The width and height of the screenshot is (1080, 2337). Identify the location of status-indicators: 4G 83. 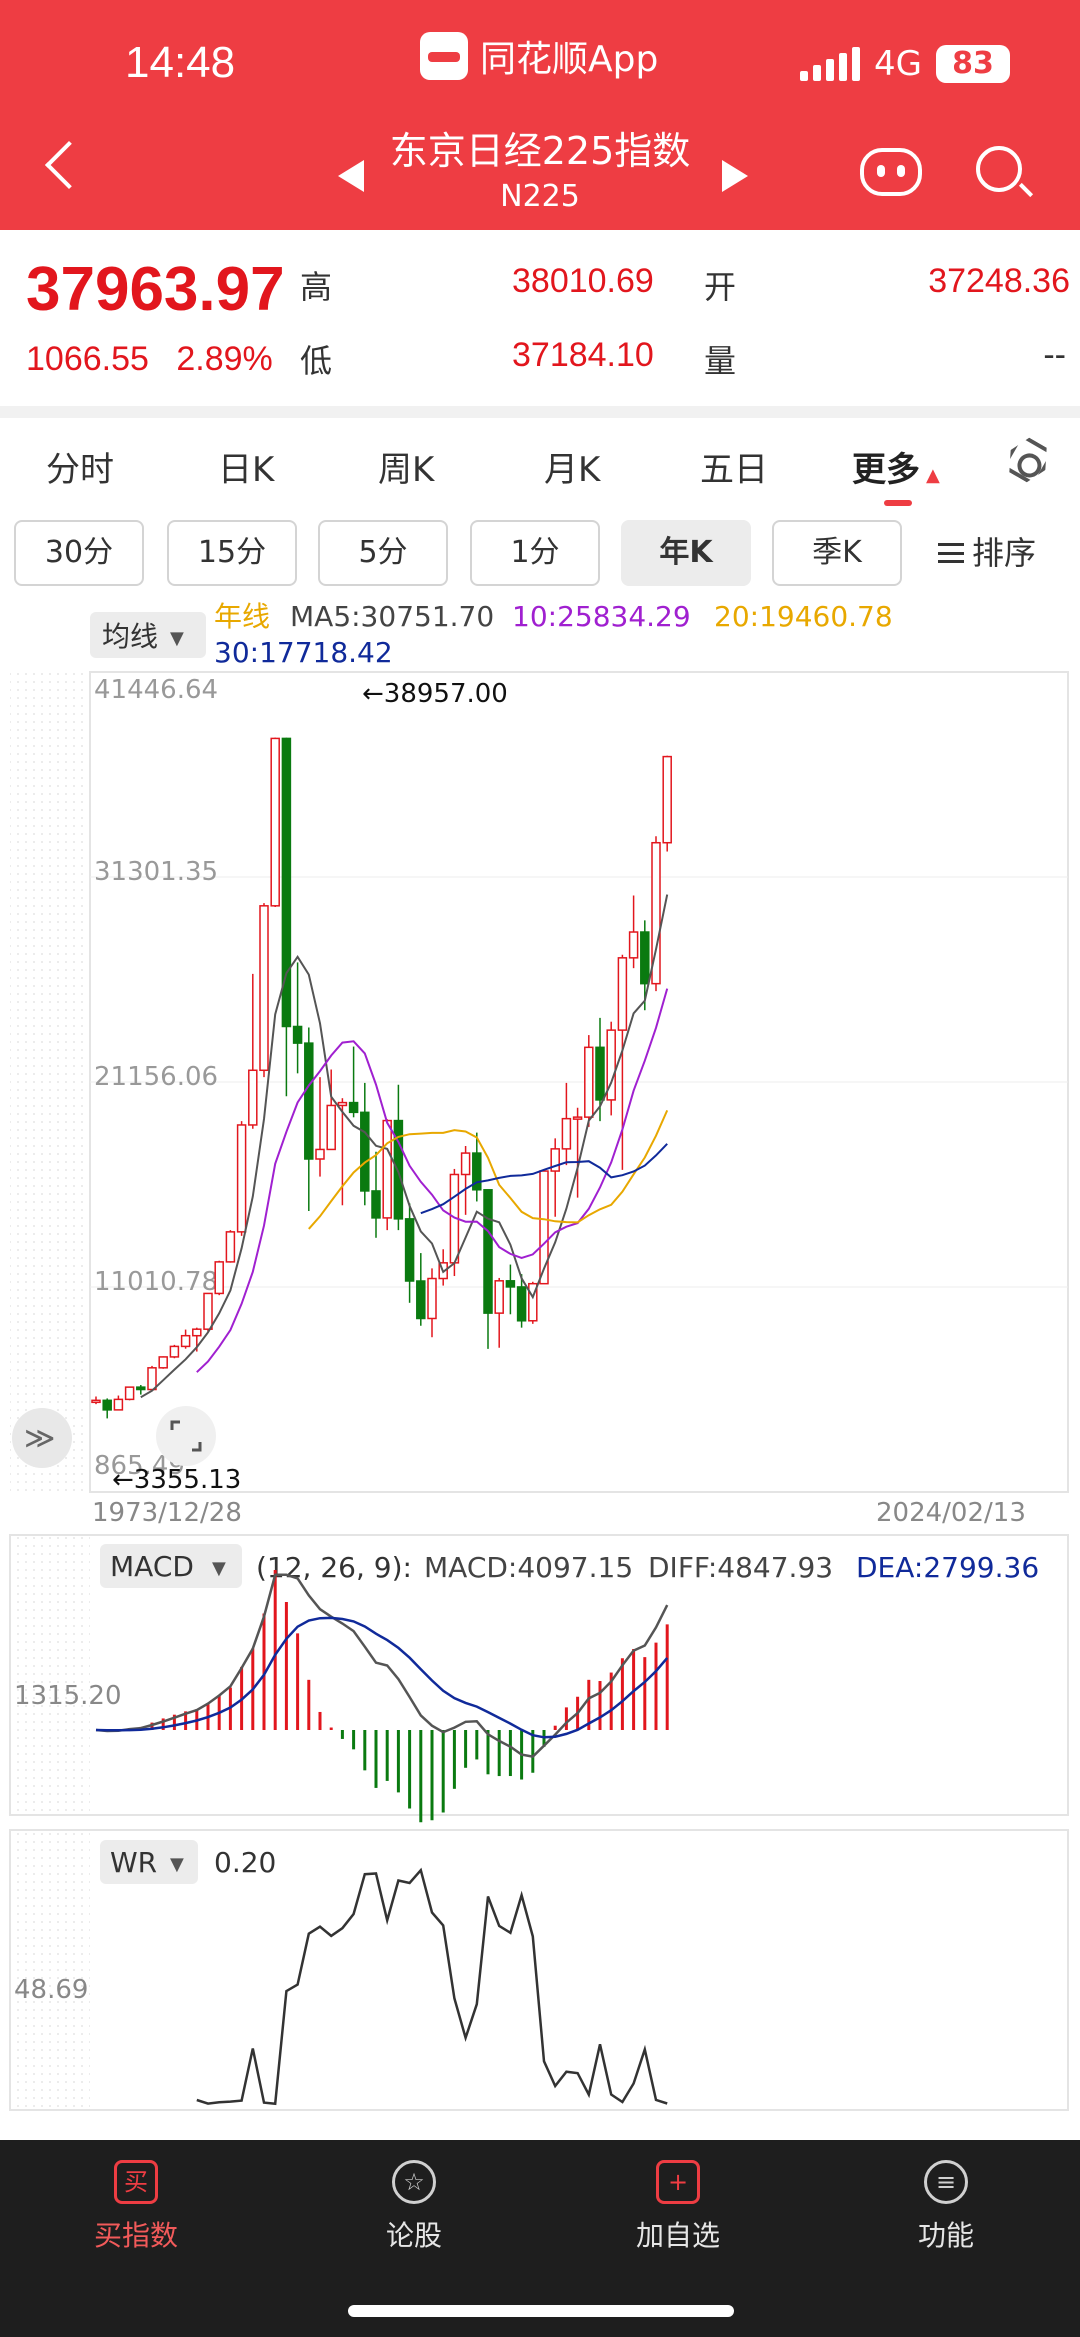
(905, 64).